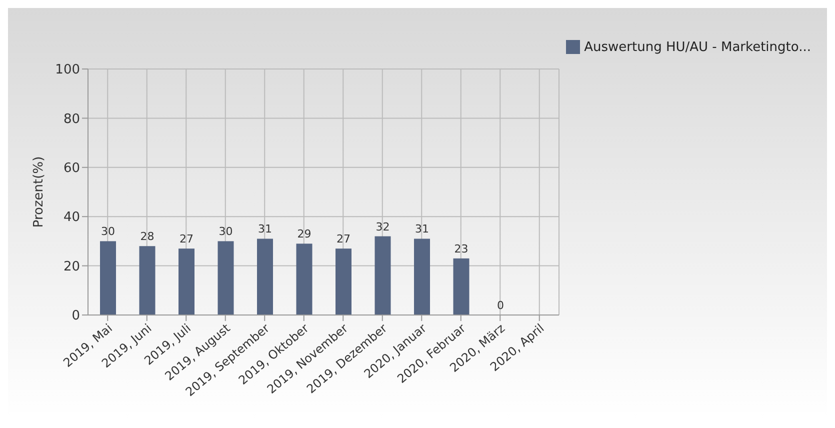 The width and height of the screenshot is (835, 428). Describe the element at coordinates (39, 192) in the screenshot. I see `y-axis-title: Prozent(%)` at that location.